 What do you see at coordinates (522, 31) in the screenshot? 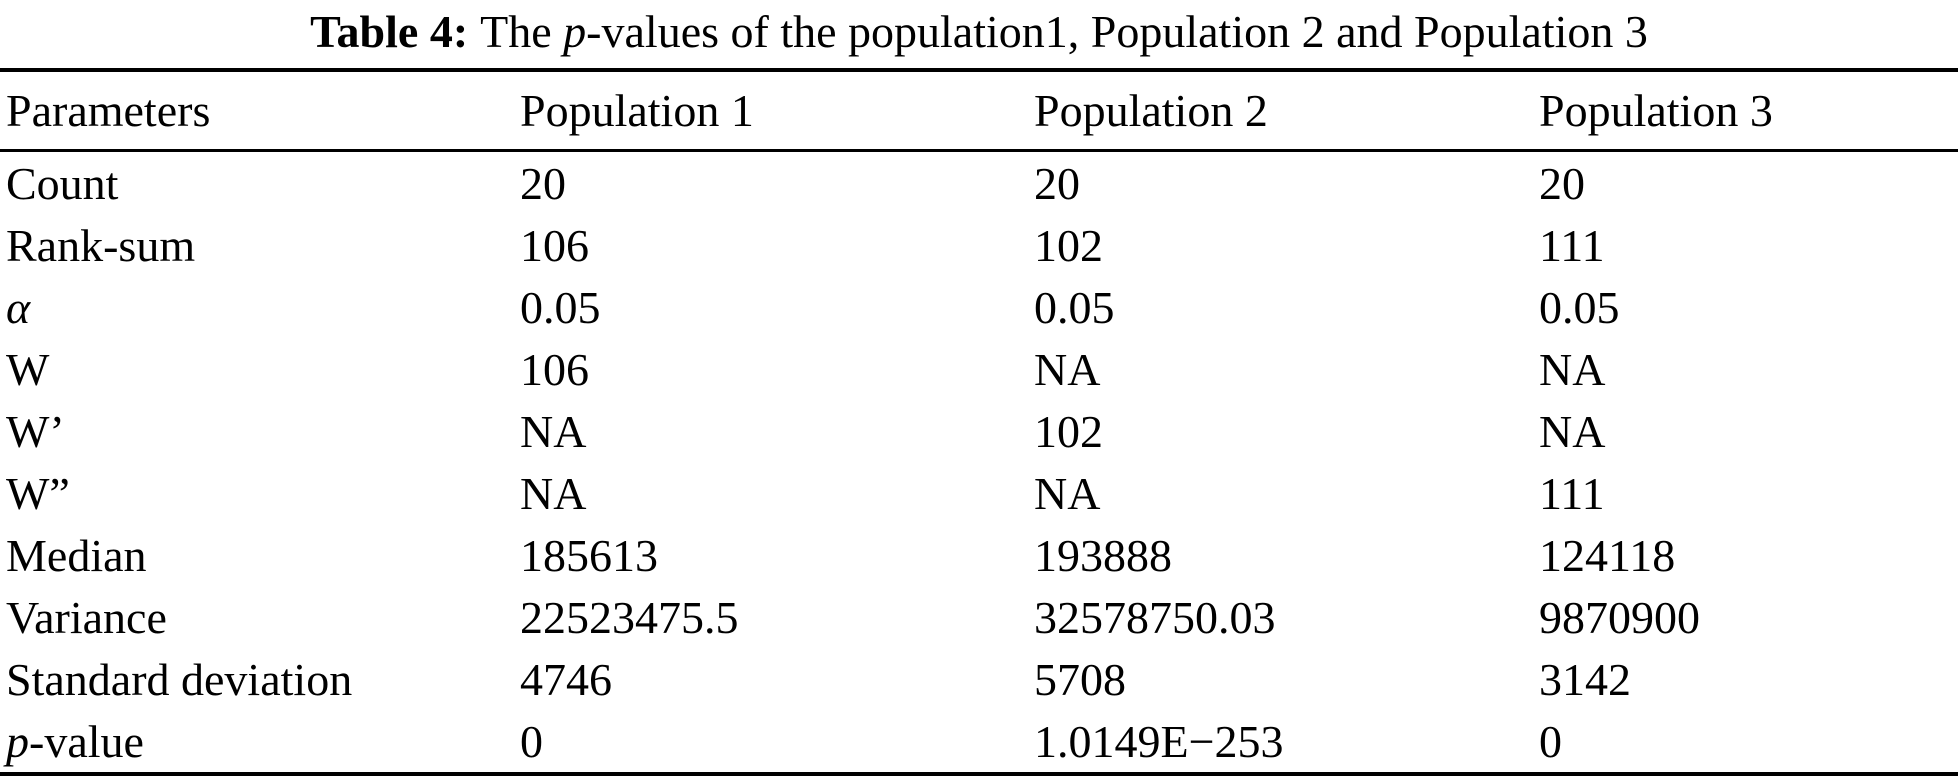
I see `title-segment: The` at bounding box center [522, 31].